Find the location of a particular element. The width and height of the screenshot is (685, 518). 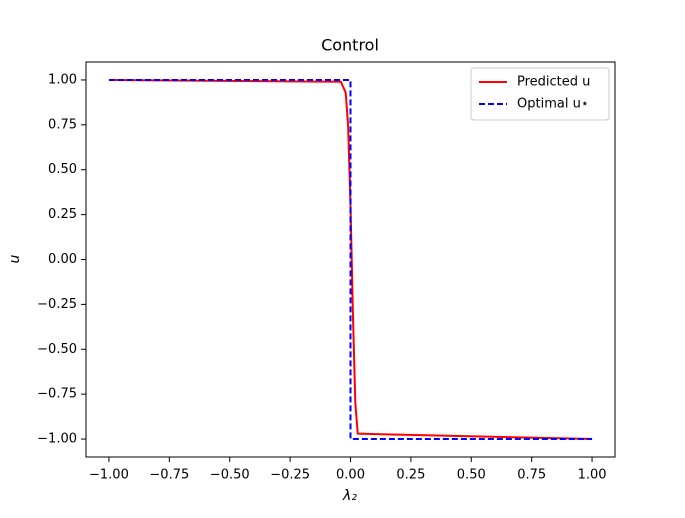

y-tick-label: −0.25 is located at coordinates (57, 304).